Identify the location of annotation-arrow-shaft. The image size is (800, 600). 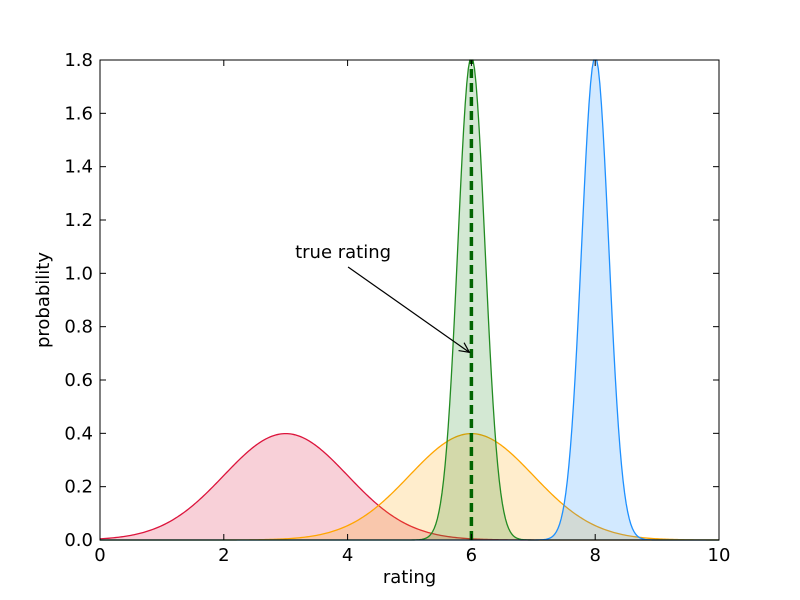
(408, 309).